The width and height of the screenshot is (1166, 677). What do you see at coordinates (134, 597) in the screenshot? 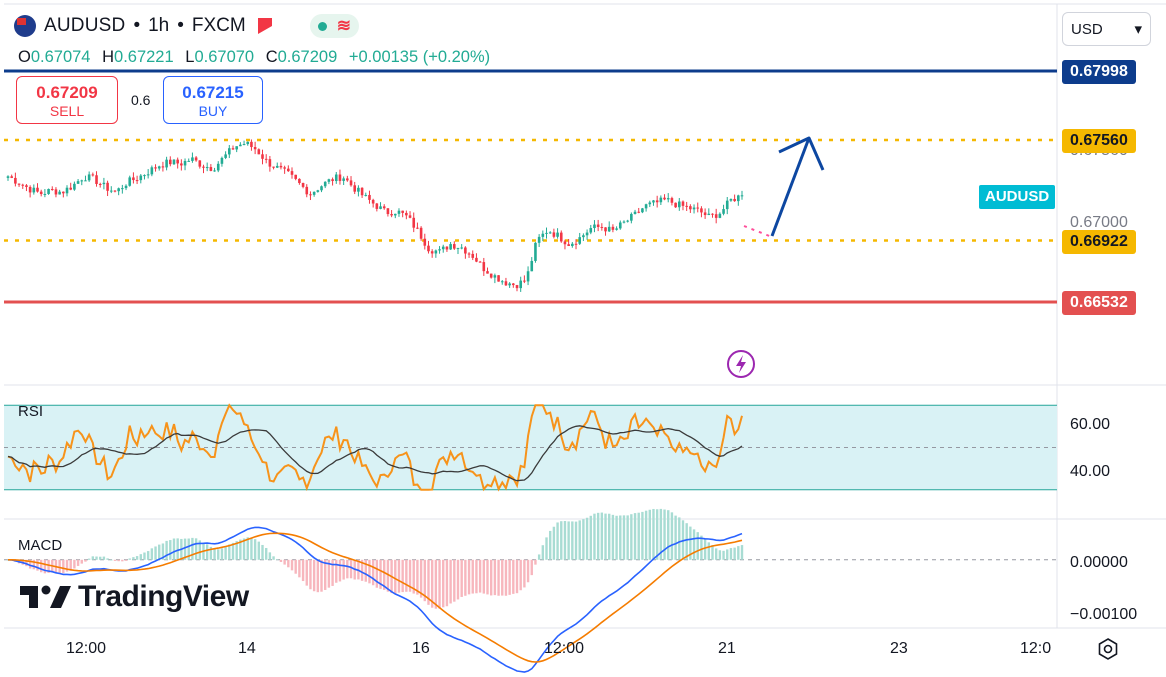
I see `tradingview-logo: TradingView` at bounding box center [134, 597].